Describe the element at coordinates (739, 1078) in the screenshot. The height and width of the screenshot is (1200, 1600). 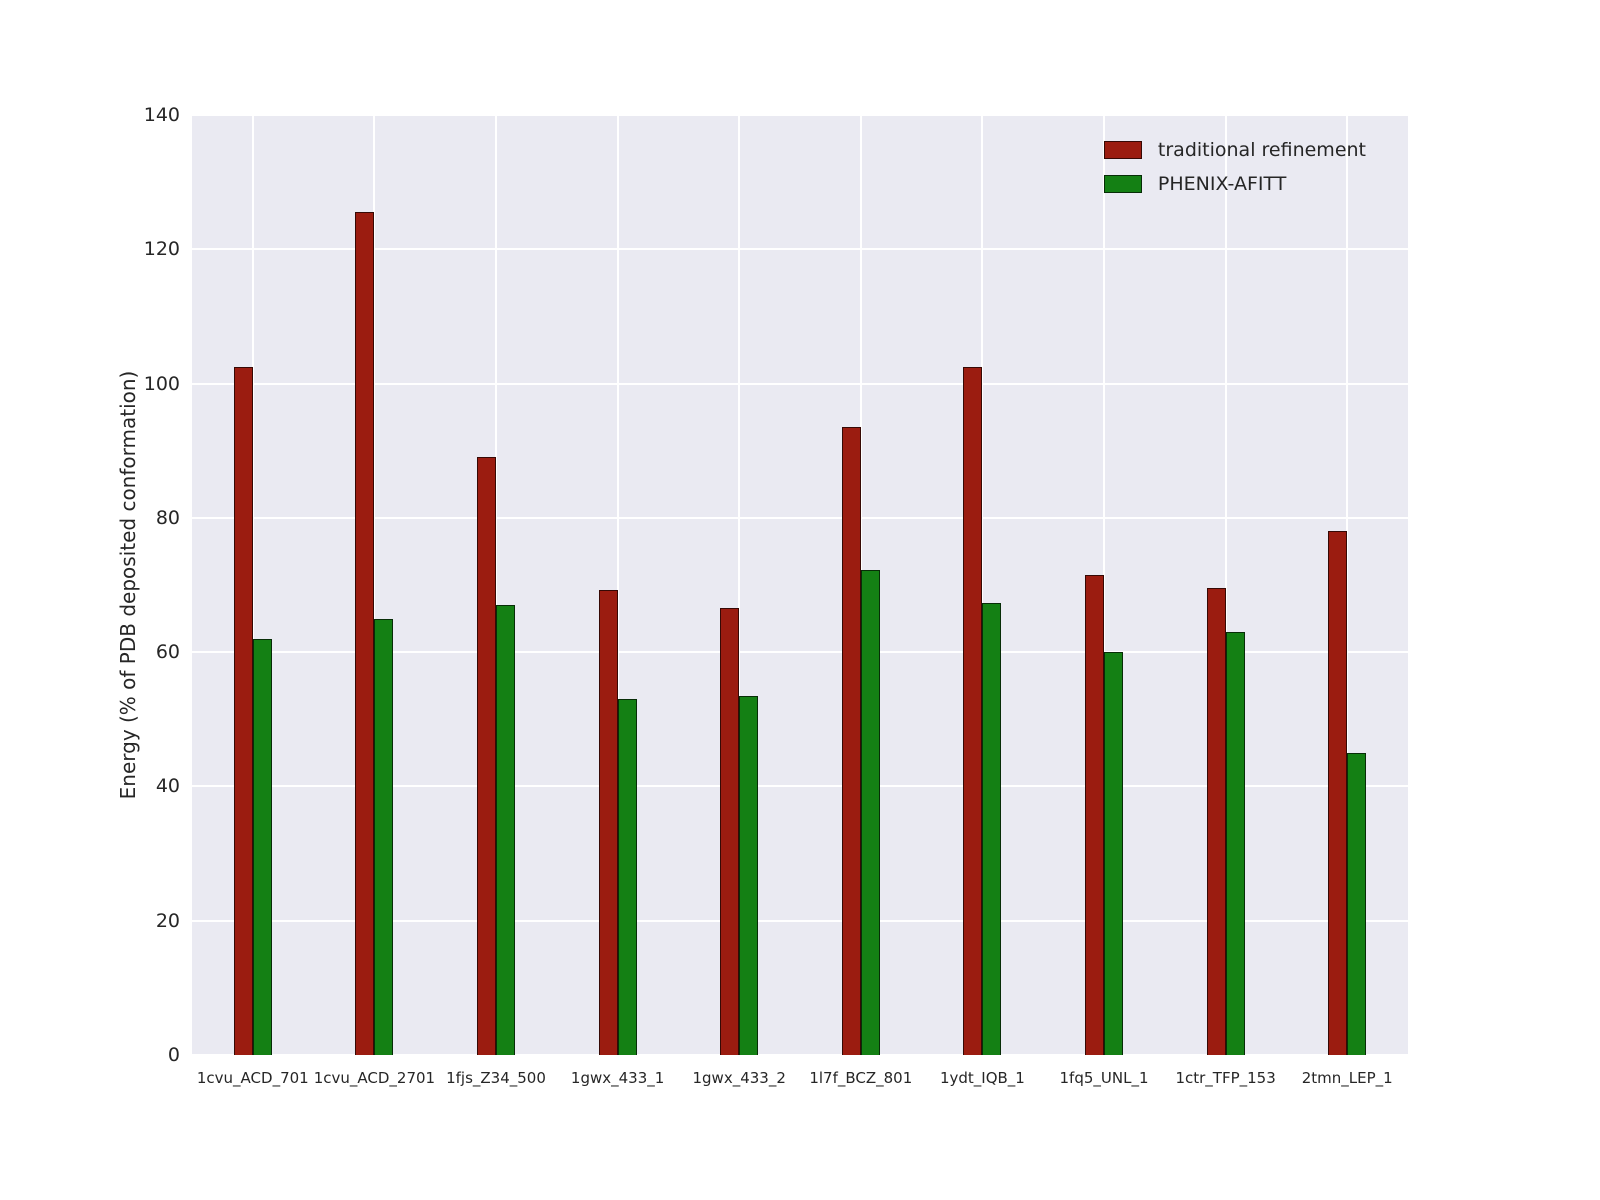
I see `x-tick-label: 1gwx_433_2` at that location.